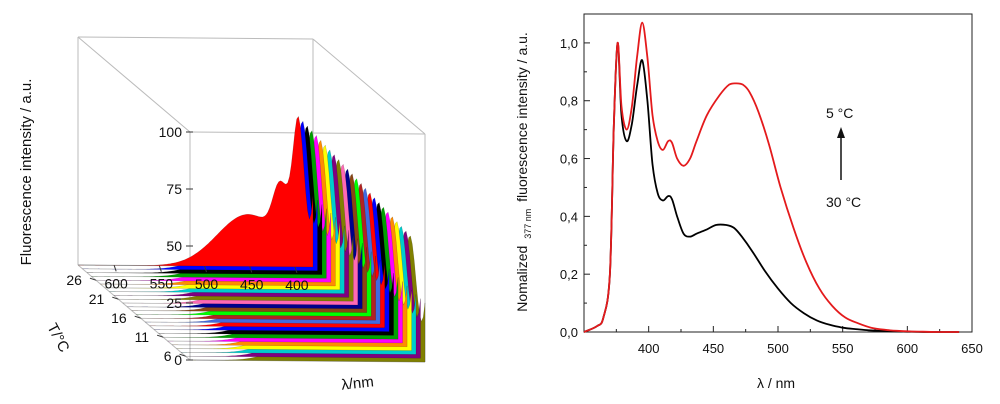 This screenshot has height=404, width=1000. Describe the element at coordinates (649, 348) in the screenshot. I see `x-tick-label: 400` at that location.